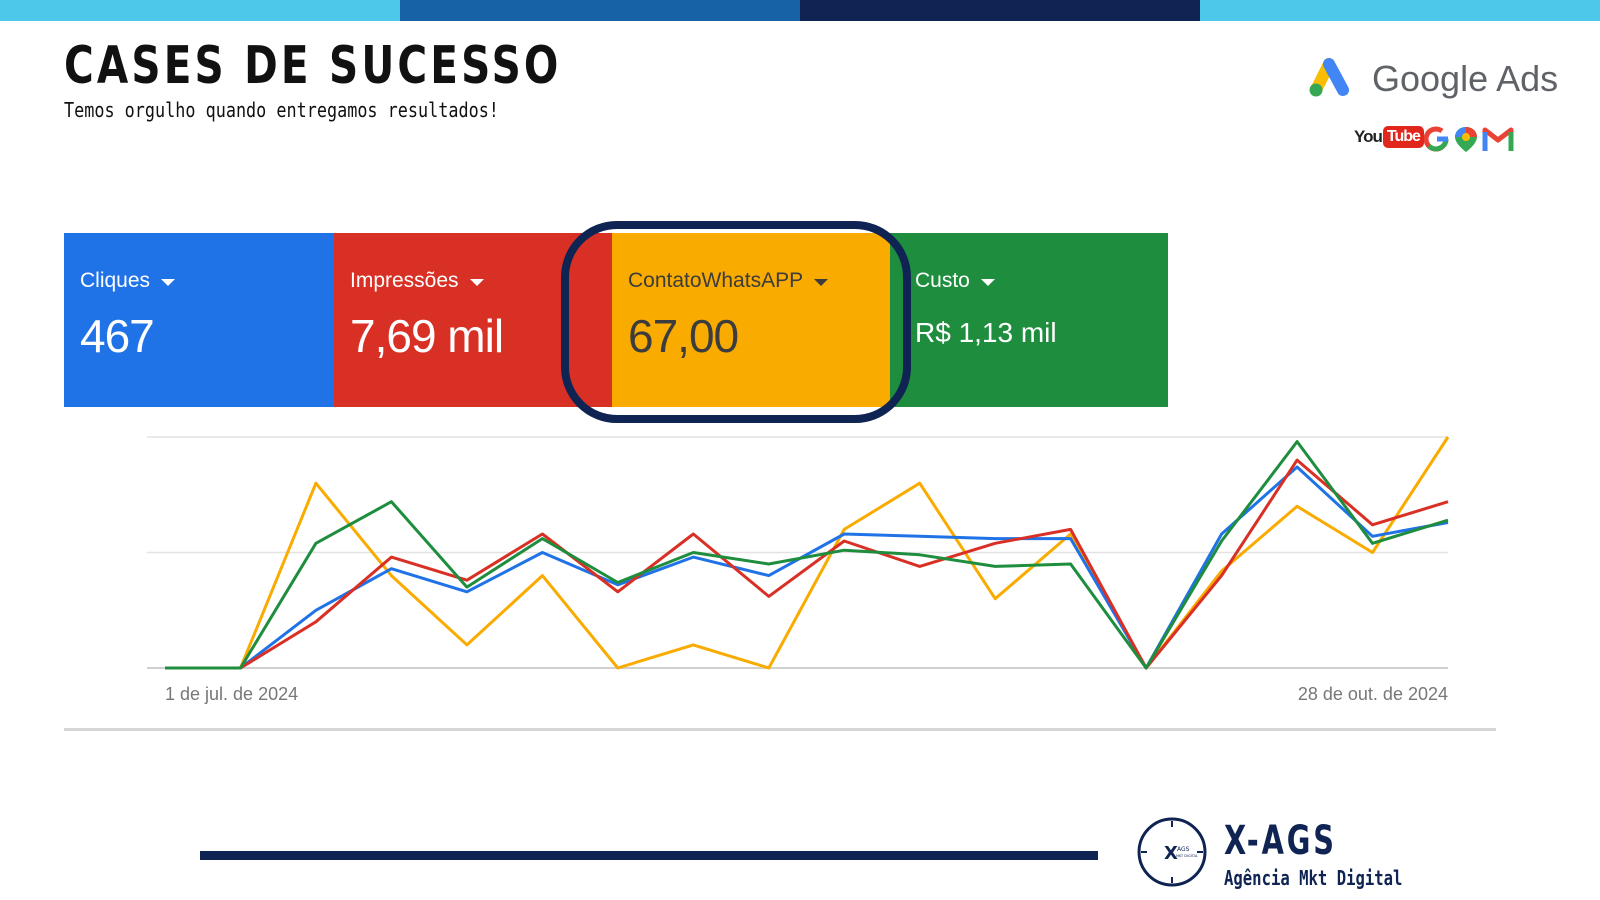 The image size is (1600, 900). Describe the element at coordinates (115, 280) in the screenshot. I see `metric-label: Cliques` at that location.